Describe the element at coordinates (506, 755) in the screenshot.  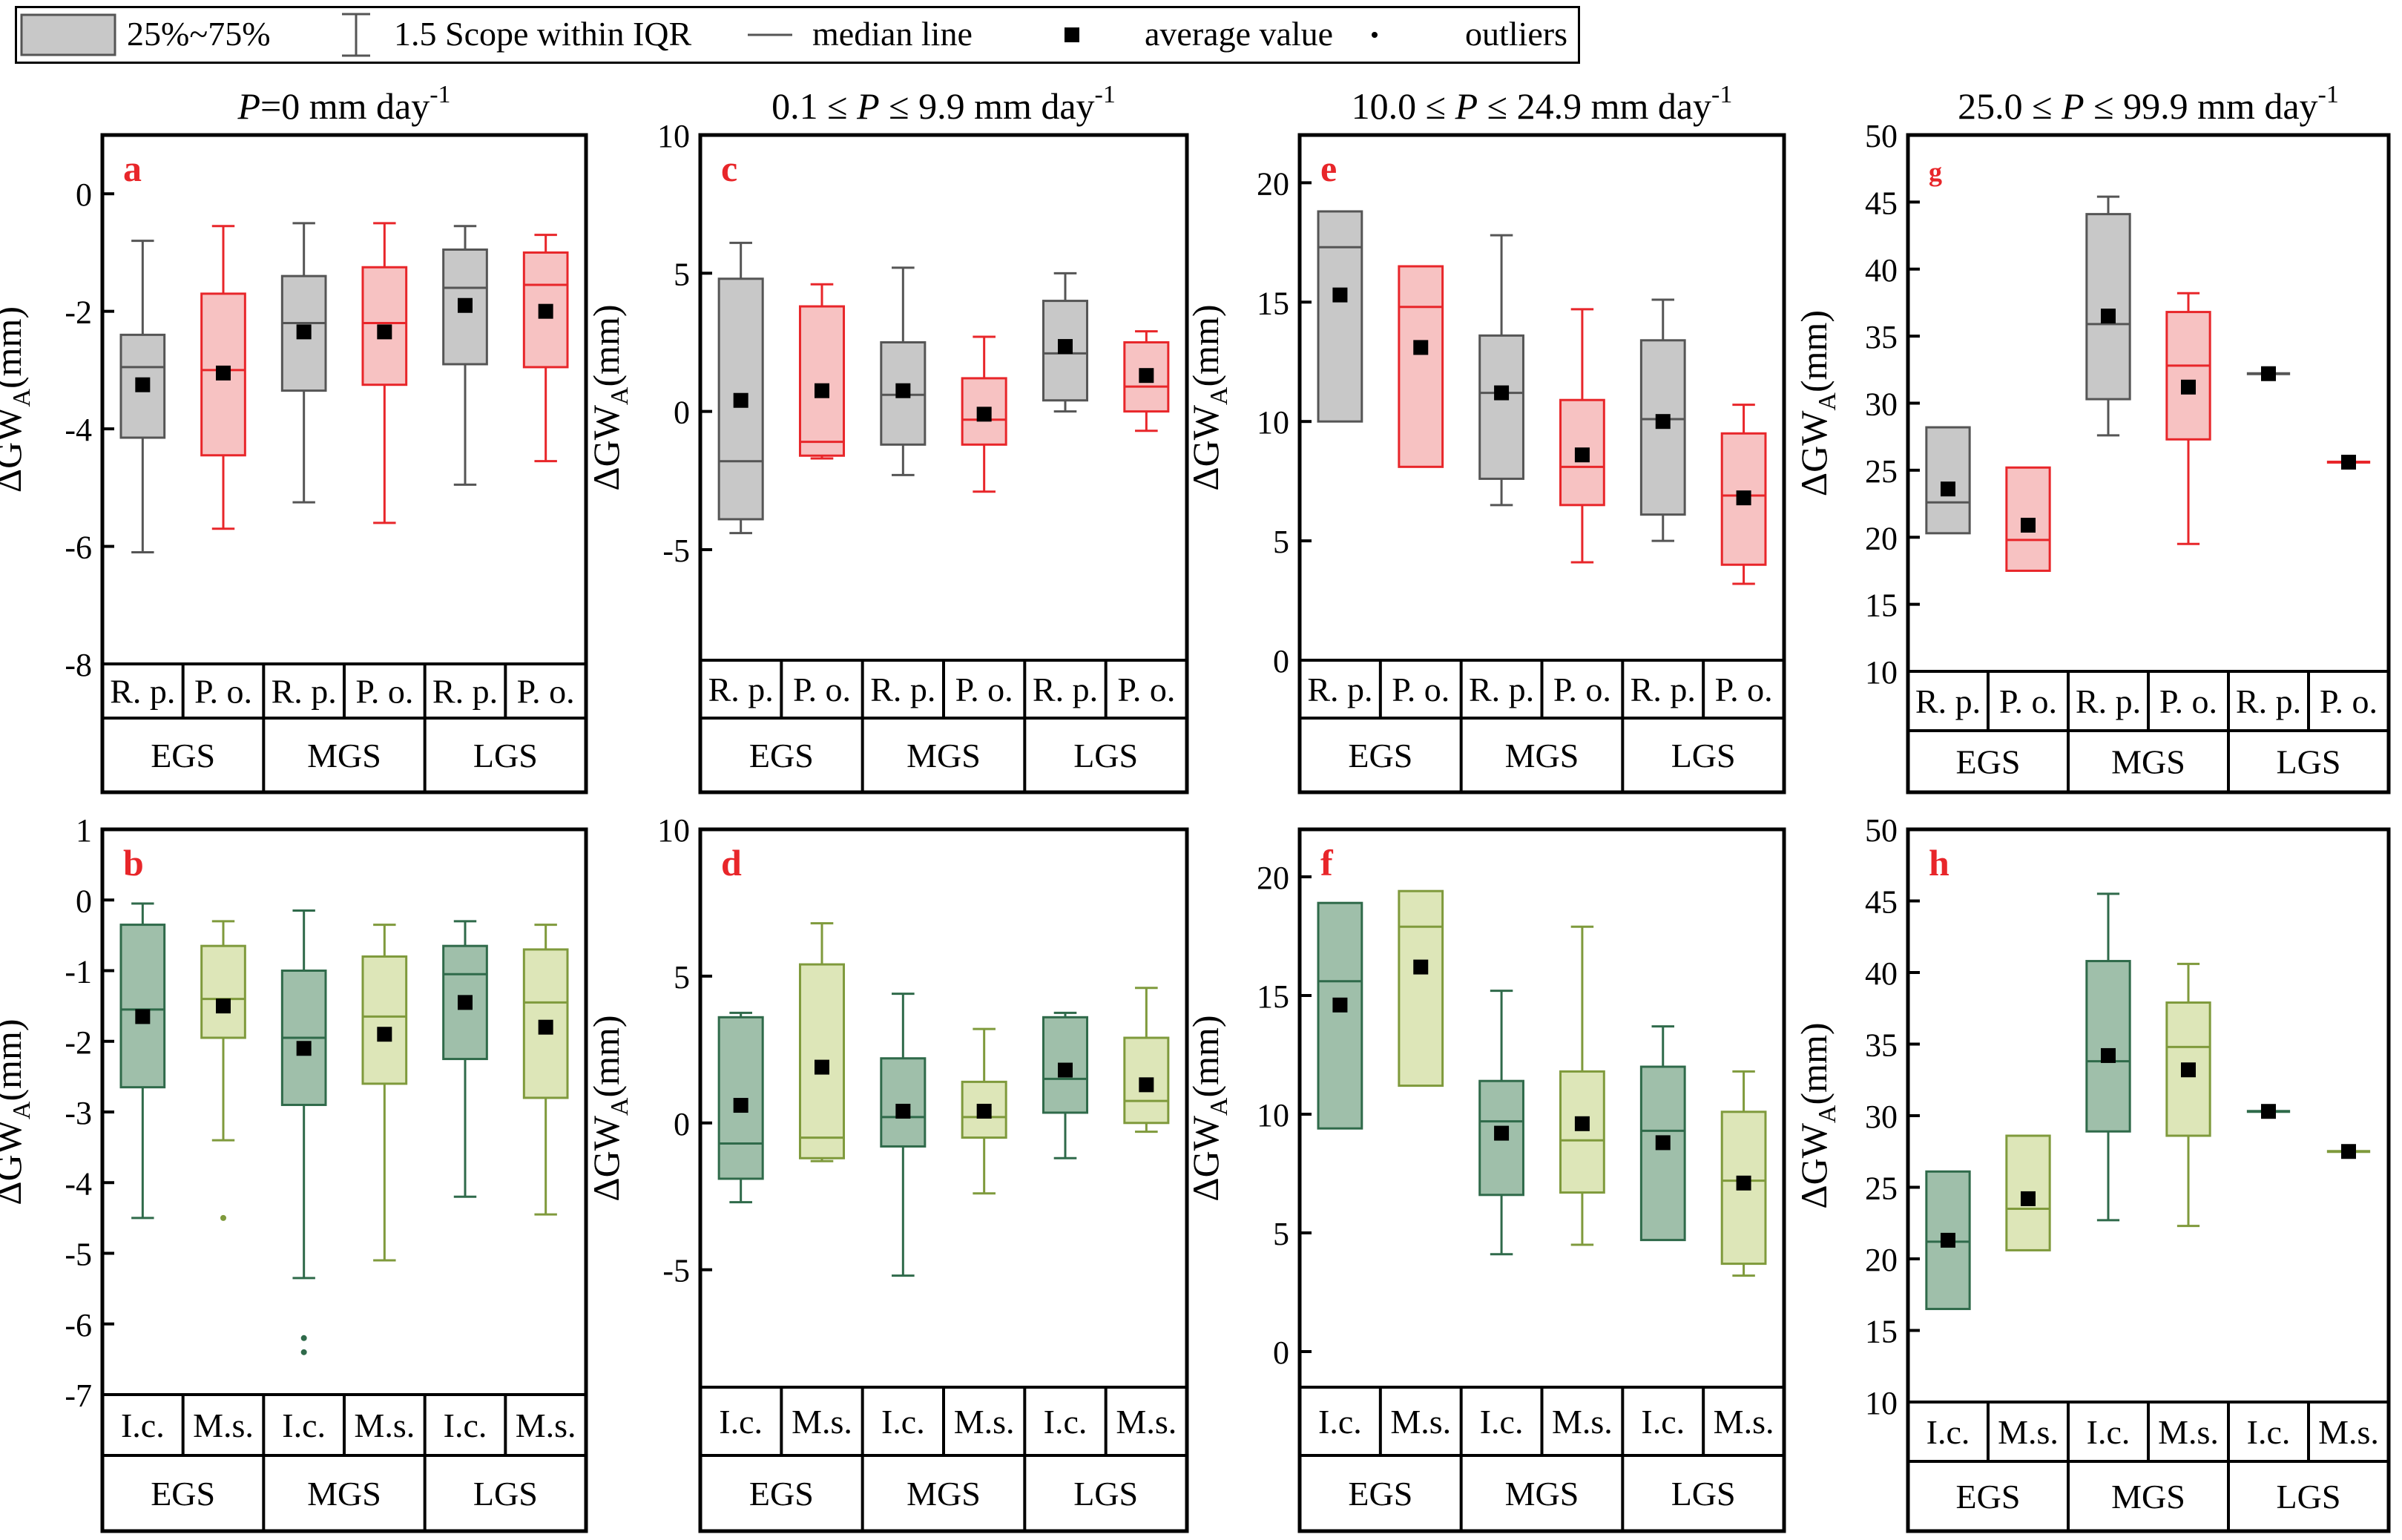
I see `group-label: LGS` at that location.